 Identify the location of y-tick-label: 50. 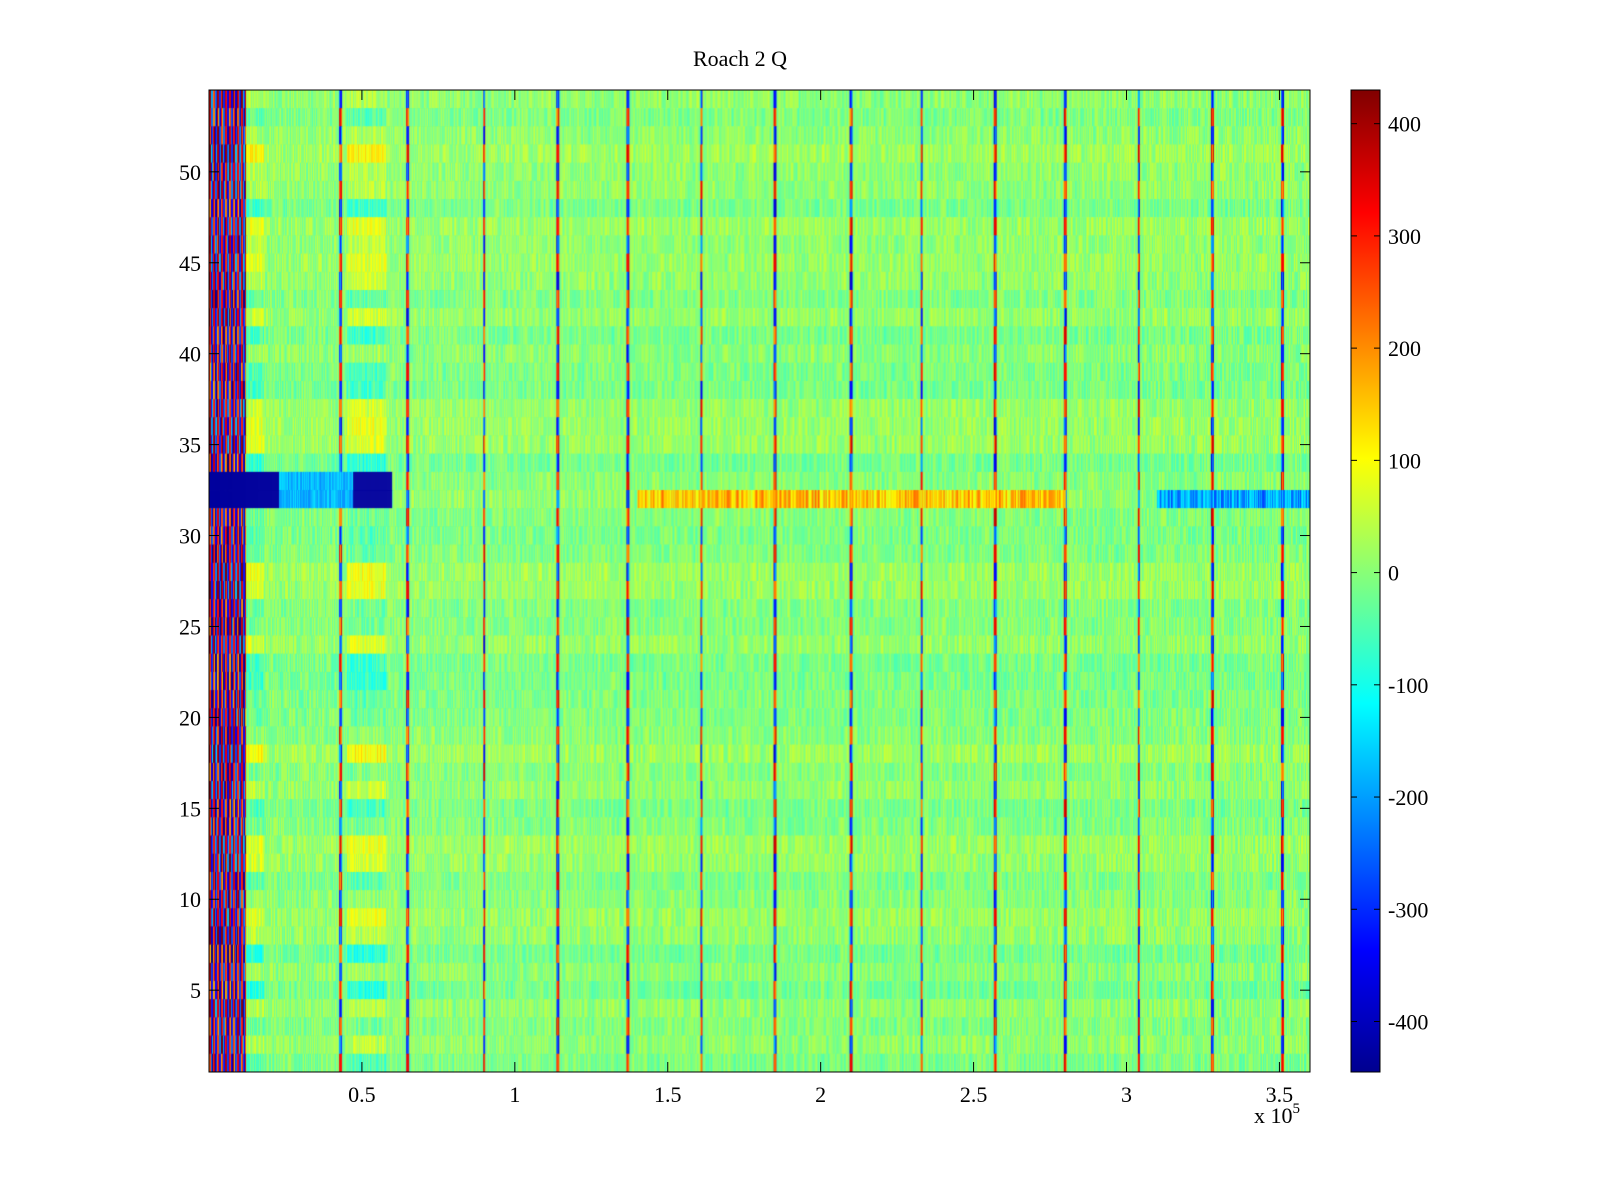
(190, 172).